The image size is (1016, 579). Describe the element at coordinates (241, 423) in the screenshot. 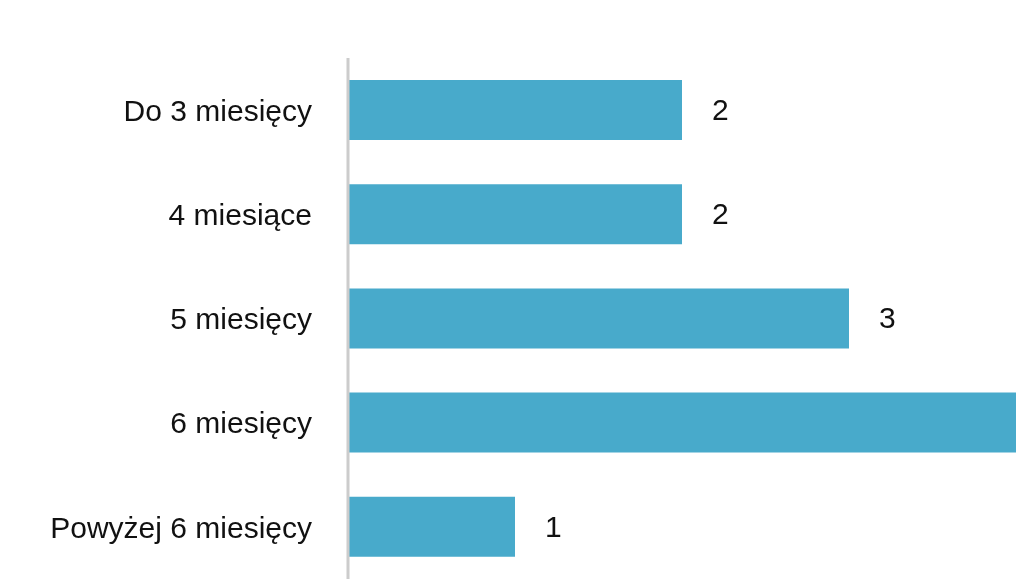

I see `y-tick-label: 6 miesięcy` at that location.